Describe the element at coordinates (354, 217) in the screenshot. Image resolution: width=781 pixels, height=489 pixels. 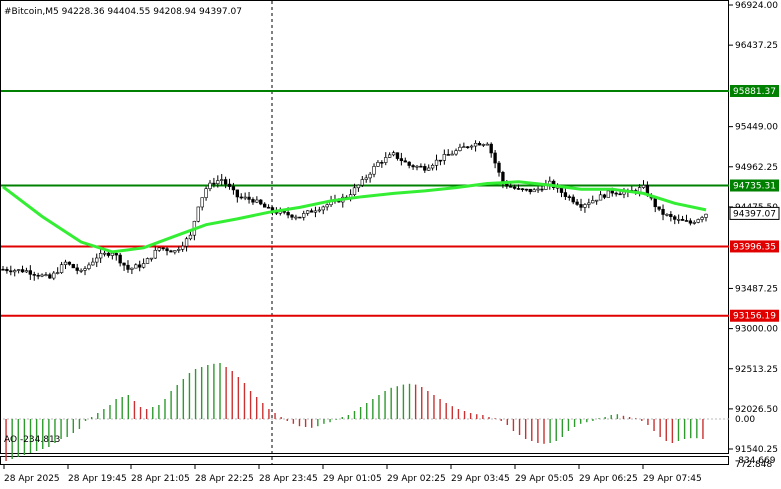
I see `moving-average-line` at that location.